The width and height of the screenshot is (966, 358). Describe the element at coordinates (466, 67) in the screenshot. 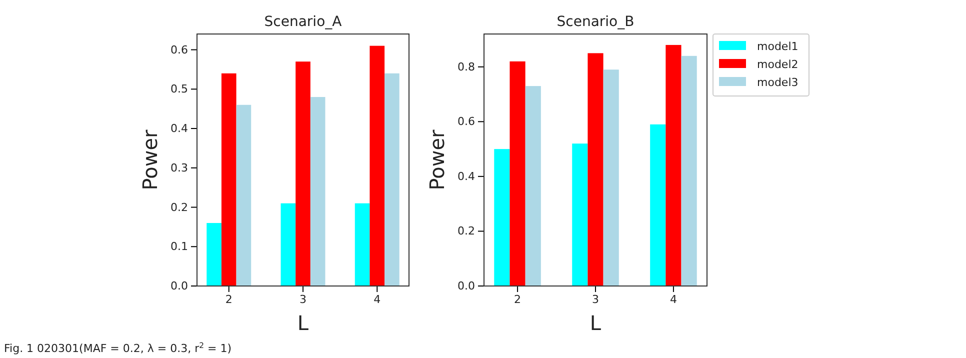

I see `y-tick-label: 0.8` at that location.